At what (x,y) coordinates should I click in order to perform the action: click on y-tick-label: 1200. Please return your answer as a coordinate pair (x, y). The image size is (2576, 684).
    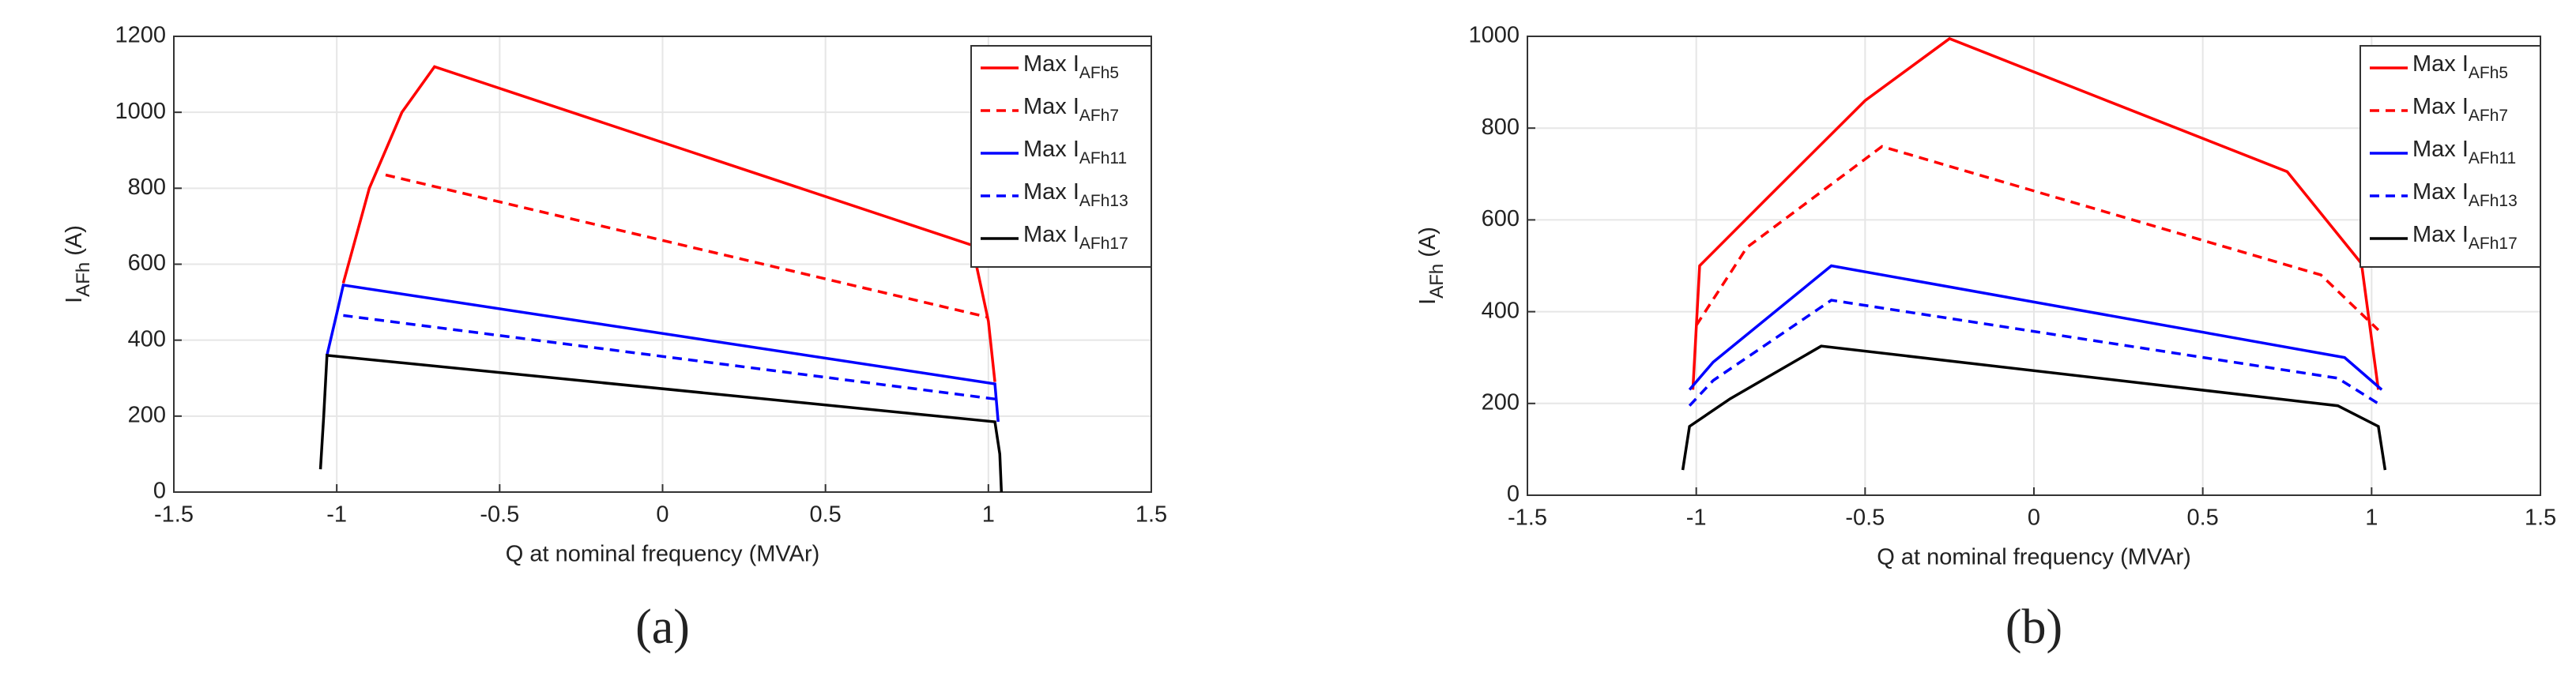
    Looking at the image, I should click on (140, 35).